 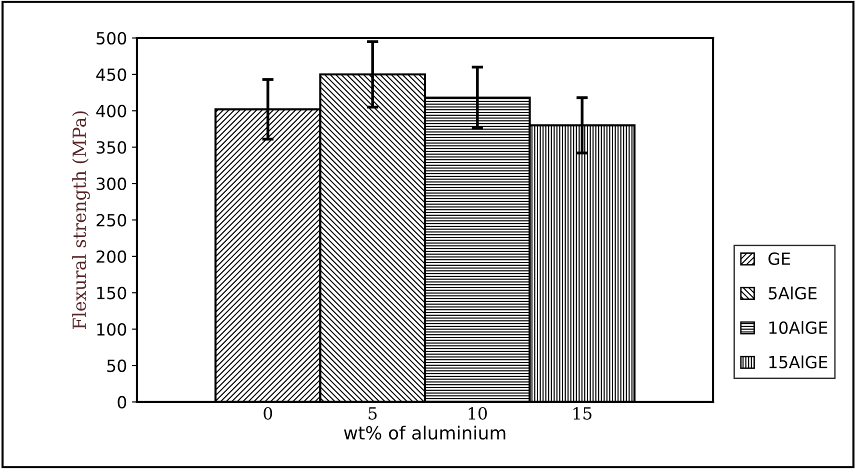 I want to click on legend-label: 5AlGE, so click(x=792, y=293).